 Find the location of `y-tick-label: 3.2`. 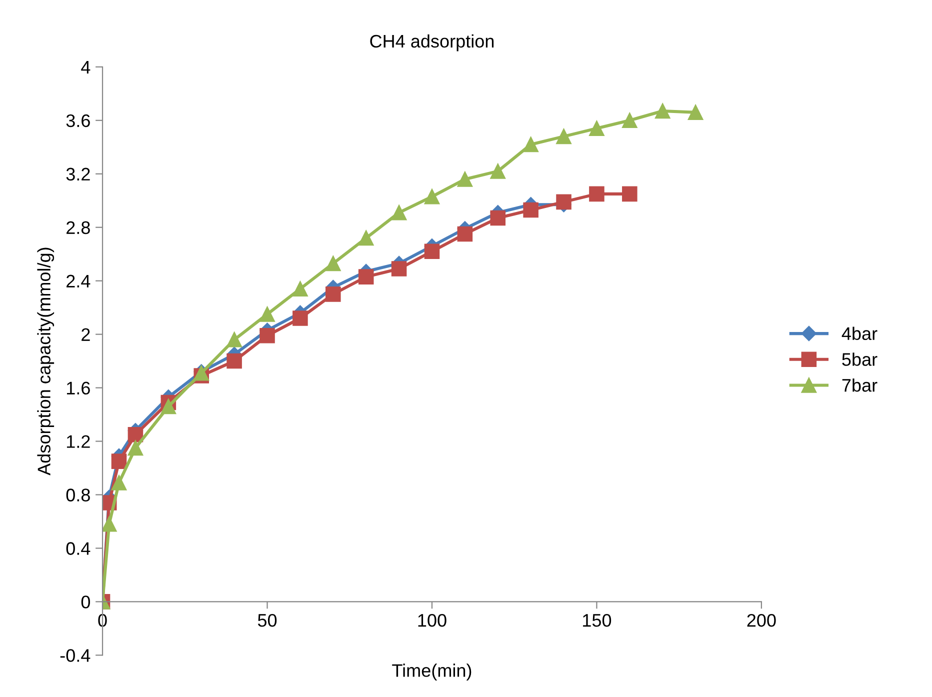

y-tick-label: 3.2 is located at coordinates (78, 174).